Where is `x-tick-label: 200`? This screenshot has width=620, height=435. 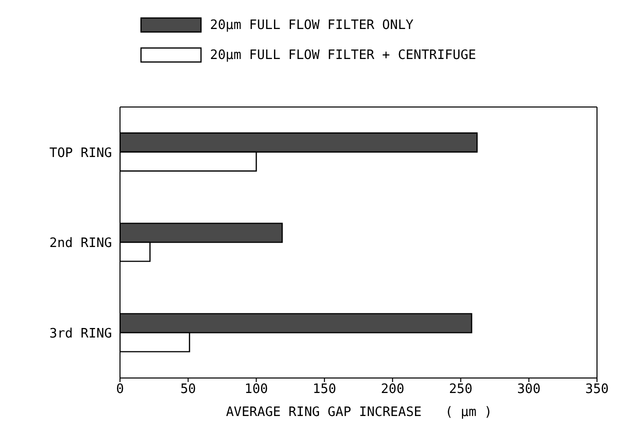
x-tick-label: 200 is located at coordinates (392, 390).